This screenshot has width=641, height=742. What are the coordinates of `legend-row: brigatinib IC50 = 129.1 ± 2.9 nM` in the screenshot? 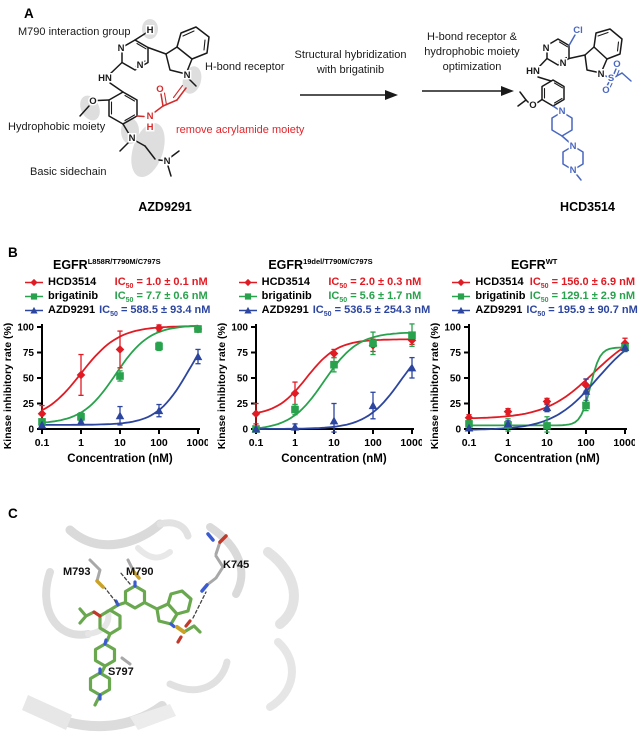 It's located at (543, 297).